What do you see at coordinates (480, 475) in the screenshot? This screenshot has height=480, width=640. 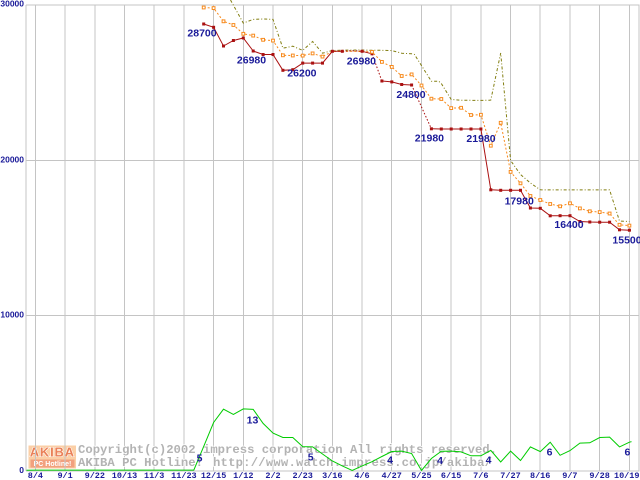 I see `svg-text: 7/6` at bounding box center [480, 475].